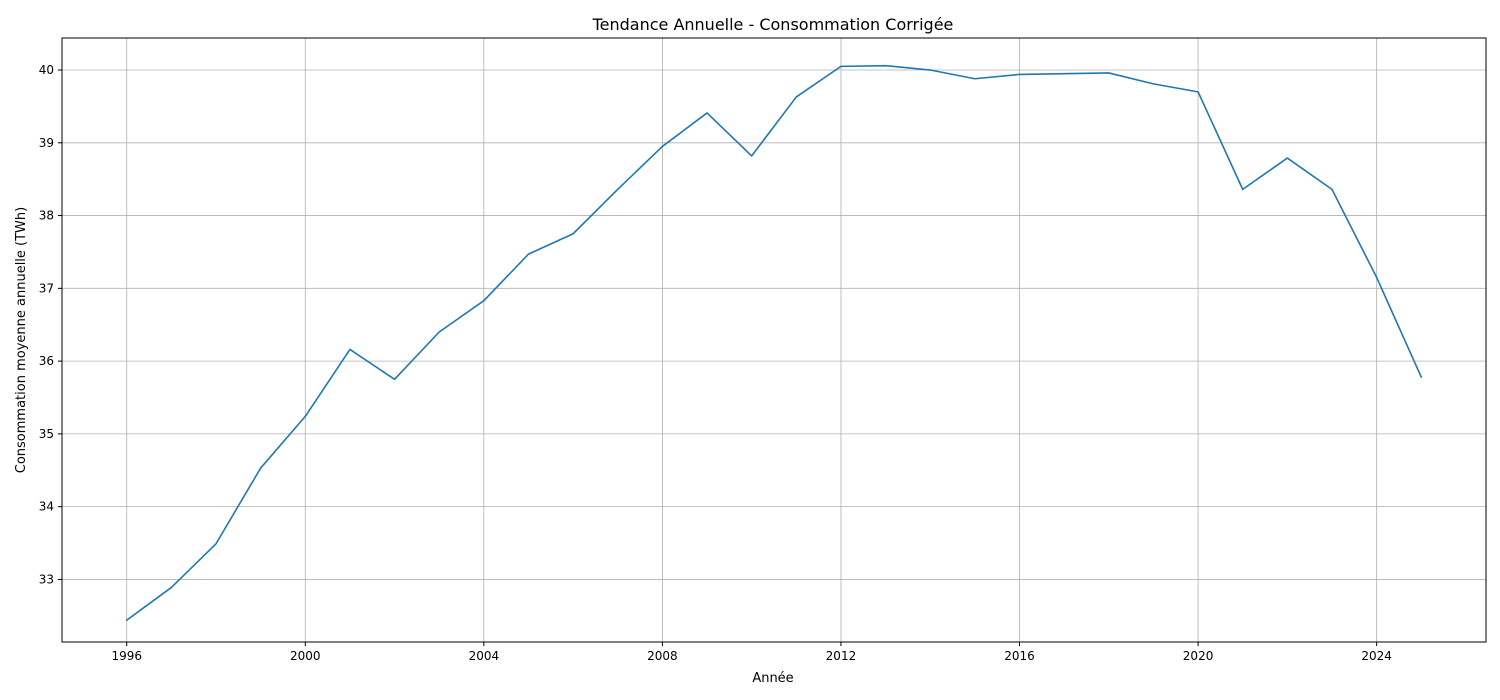 This screenshot has height=700, width=1500. Describe the element at coordinates (484, 656) in the screenshot. I see `x-tick-label: 2004` at that location.